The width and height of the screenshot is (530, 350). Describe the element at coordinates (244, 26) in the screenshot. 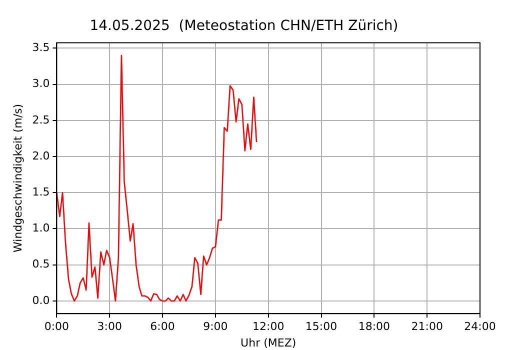

I see `chart-title: 14.05.2025 (Meteostation CHN/ETH Zürich)` at that location.